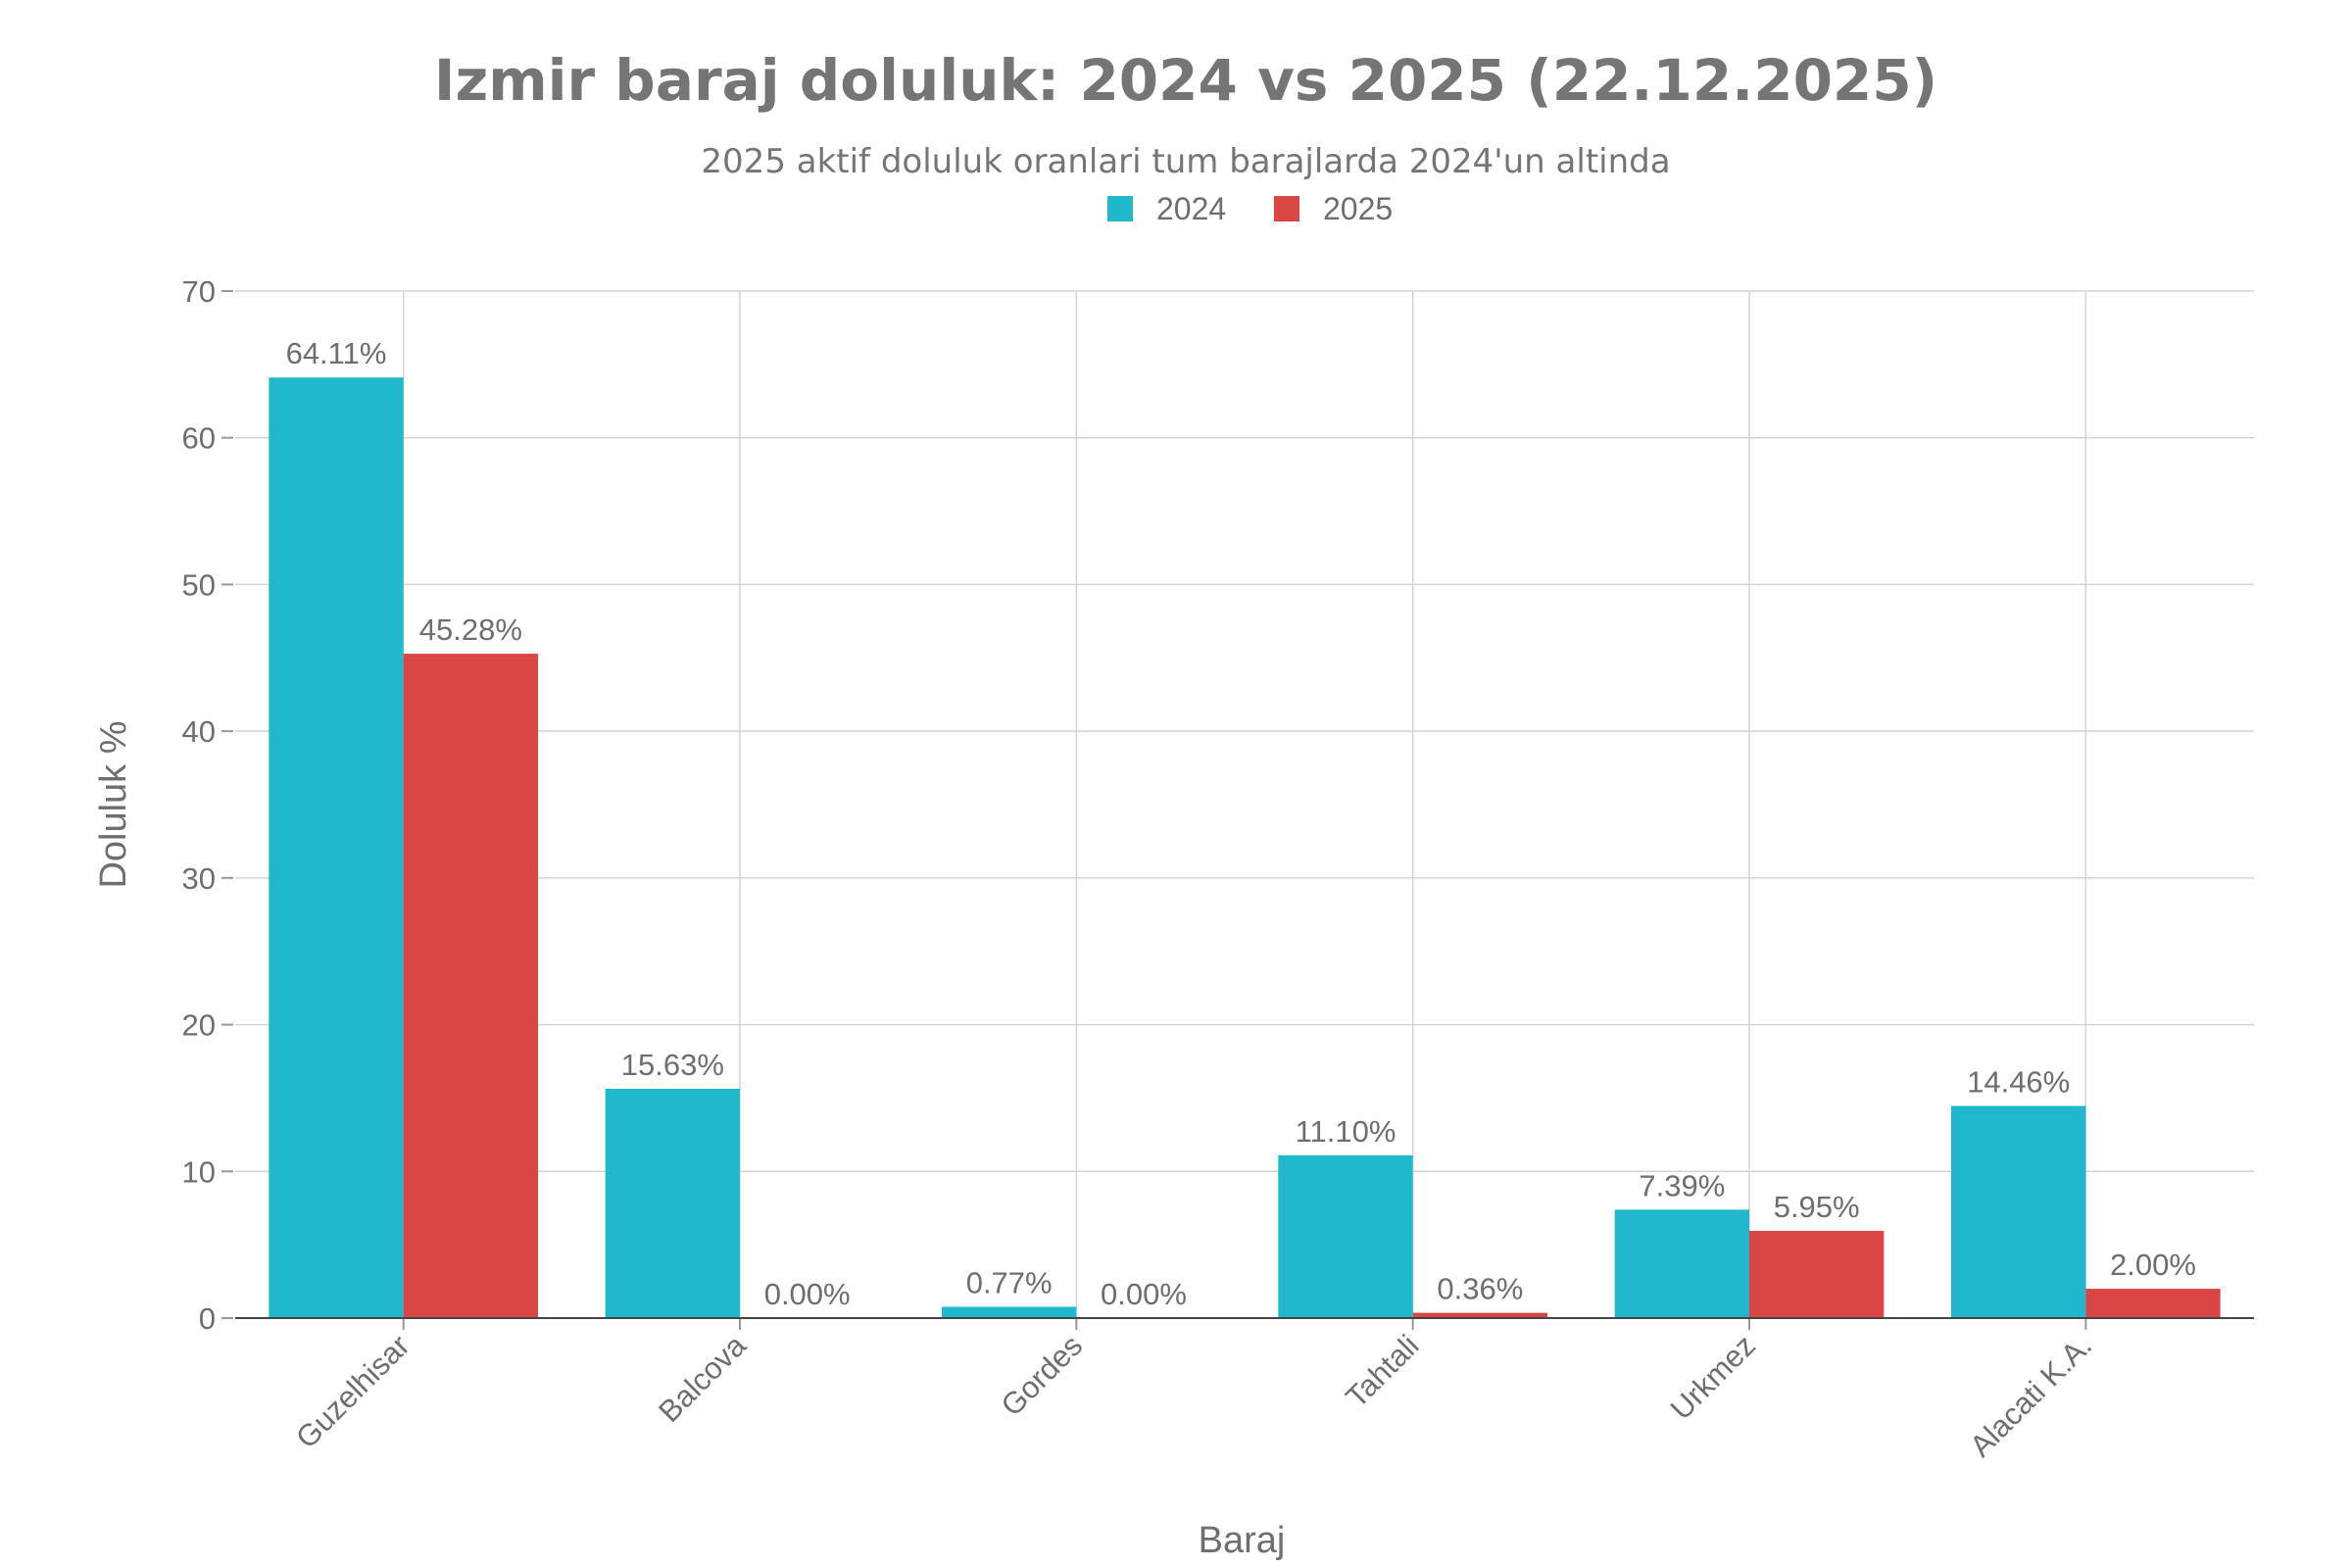 The width and height of the screenshot is (2352, 1568). Describe the element at coordinates (702, 1378) in the screenshot. I see `x-category-label: Balcova` at that location.